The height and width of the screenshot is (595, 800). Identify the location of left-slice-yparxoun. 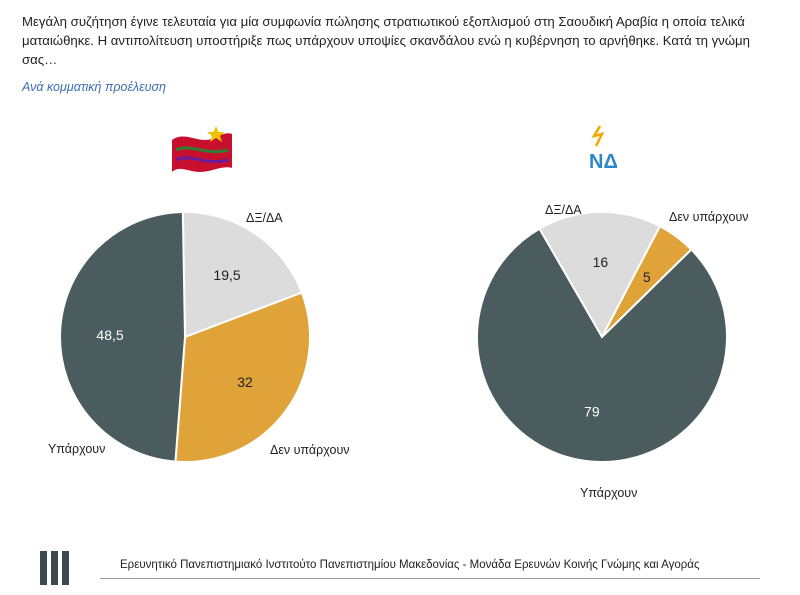
(122, 337).